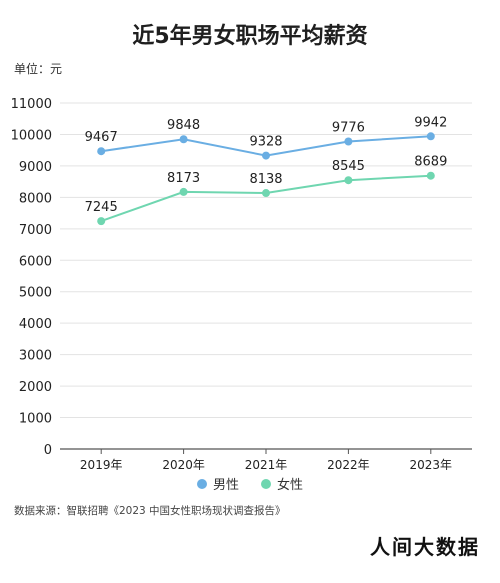  What do you see at coordinates (35, 198) in the screenshot?
I see `y-tick-label: 8000` at bounding box center [35, 198].